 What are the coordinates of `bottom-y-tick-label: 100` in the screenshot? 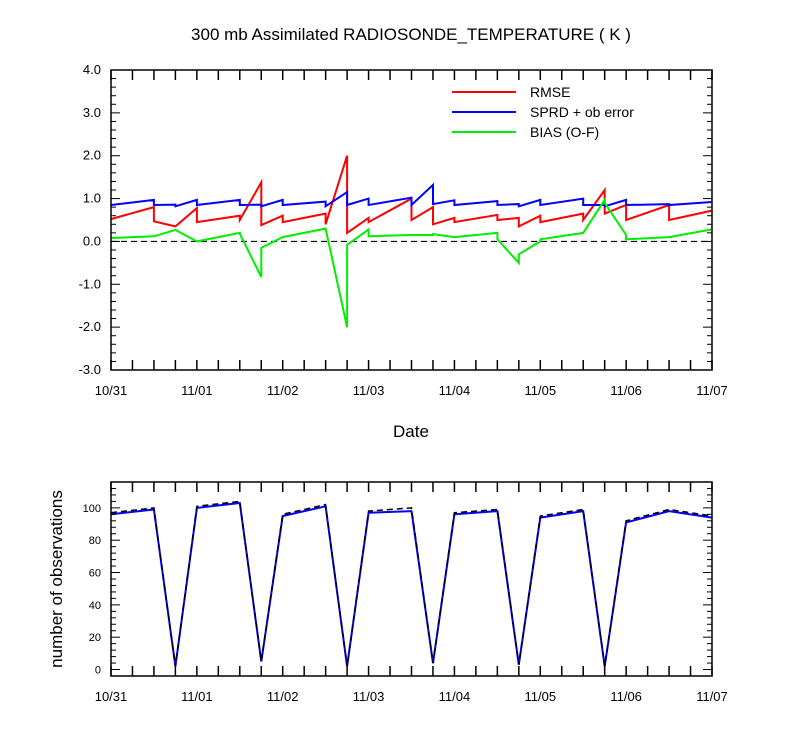 It's located at (92, 509).